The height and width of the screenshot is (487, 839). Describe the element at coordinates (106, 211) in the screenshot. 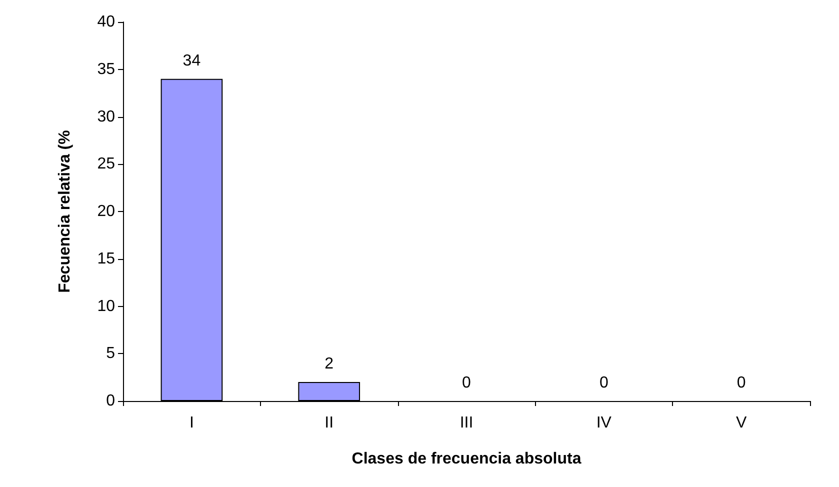

I see `y-tick-label: 20` at that location.